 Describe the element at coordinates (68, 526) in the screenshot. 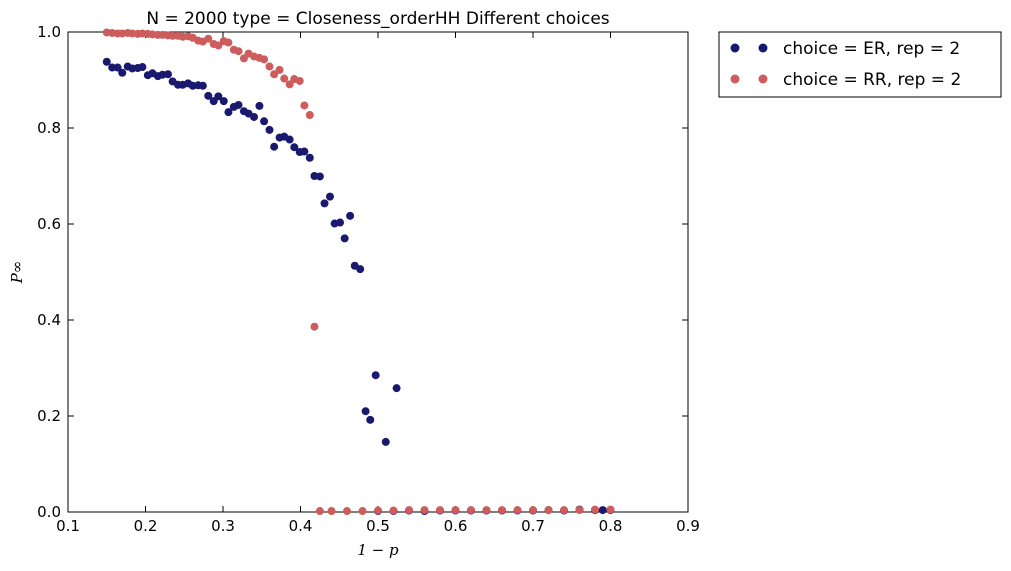

I see `x-tick-label: 0.1` at that location.